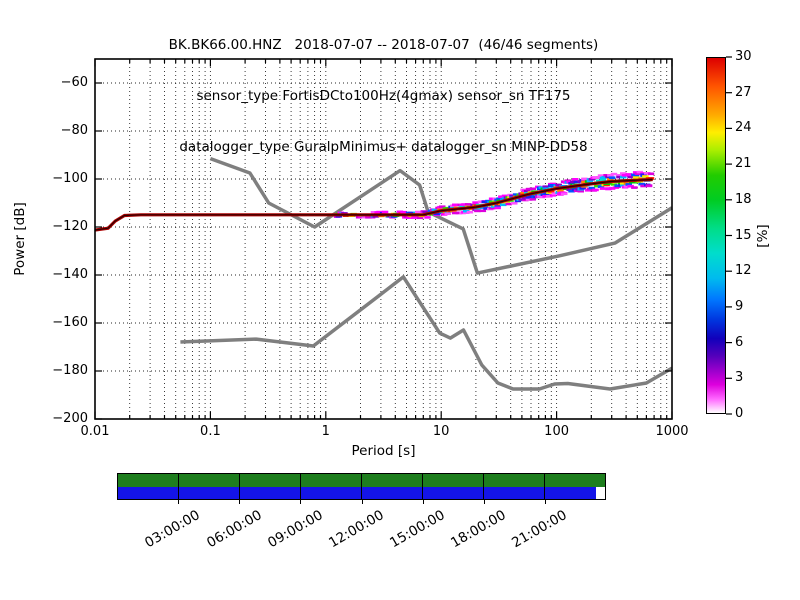  I want to click on y-tick-label: −160, so click(70, 322).